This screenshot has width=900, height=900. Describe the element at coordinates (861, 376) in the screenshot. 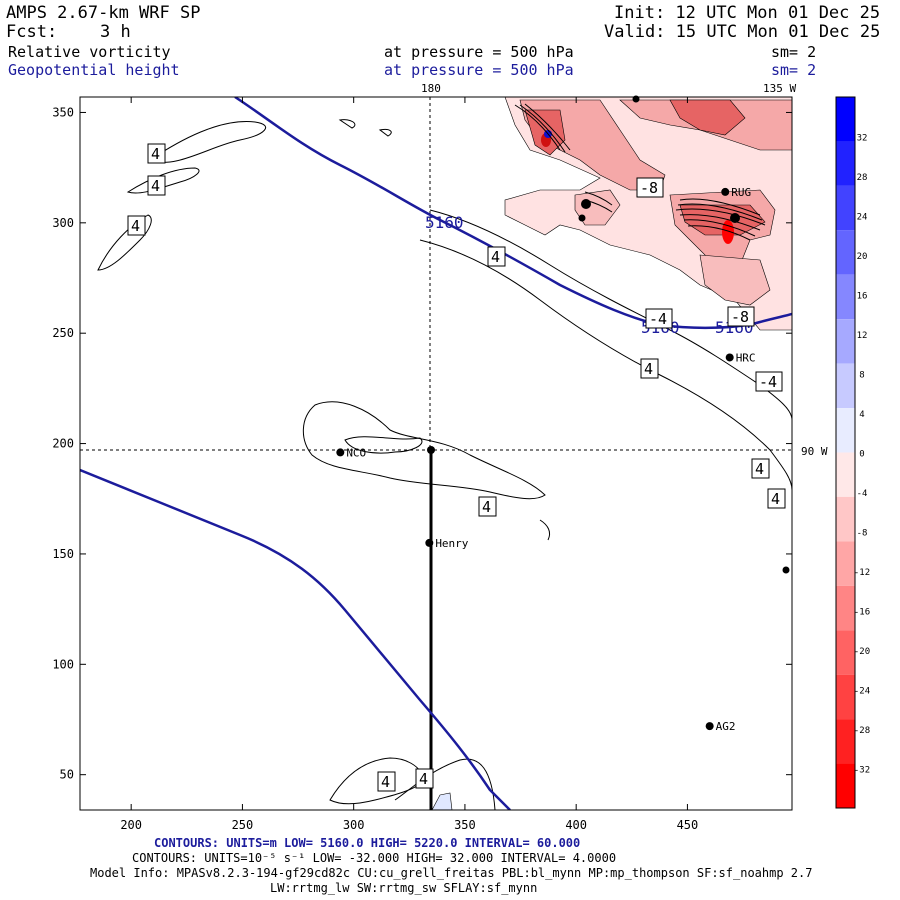

I see `colorbar-tick-label: 8` at that location.